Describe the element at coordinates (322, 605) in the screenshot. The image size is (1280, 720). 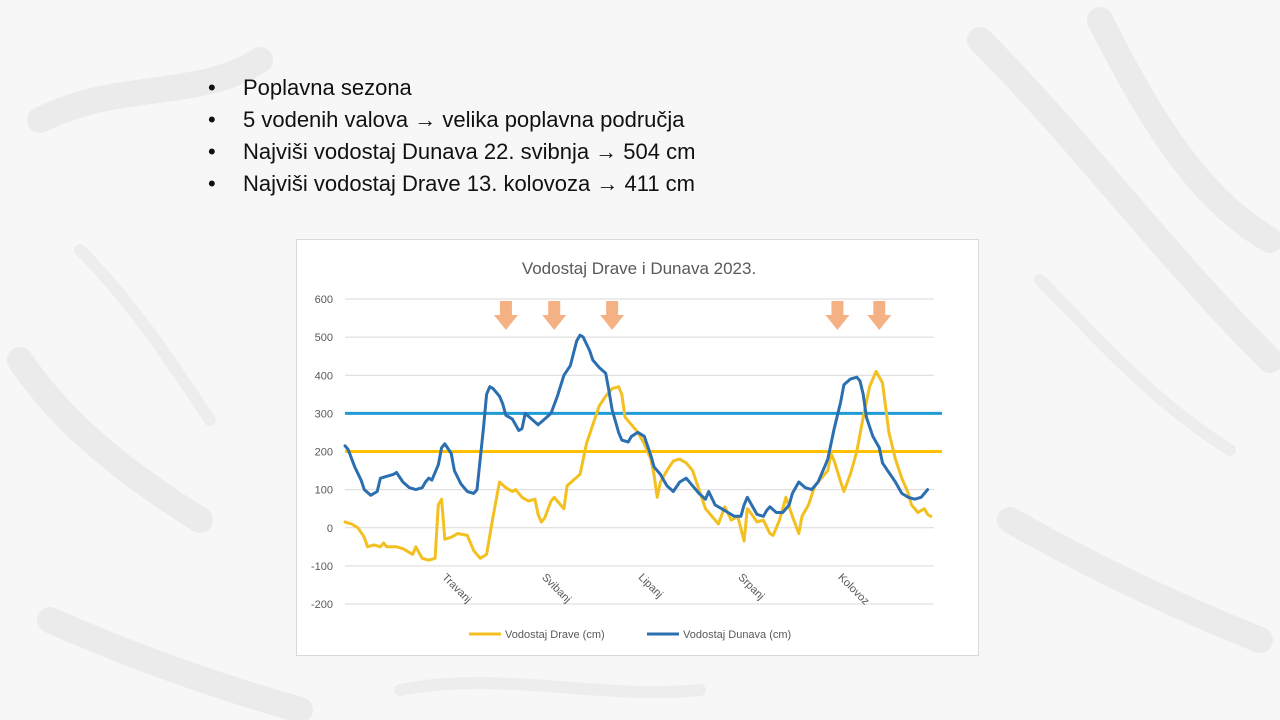
I see `y-tick-label: -200` at that location.